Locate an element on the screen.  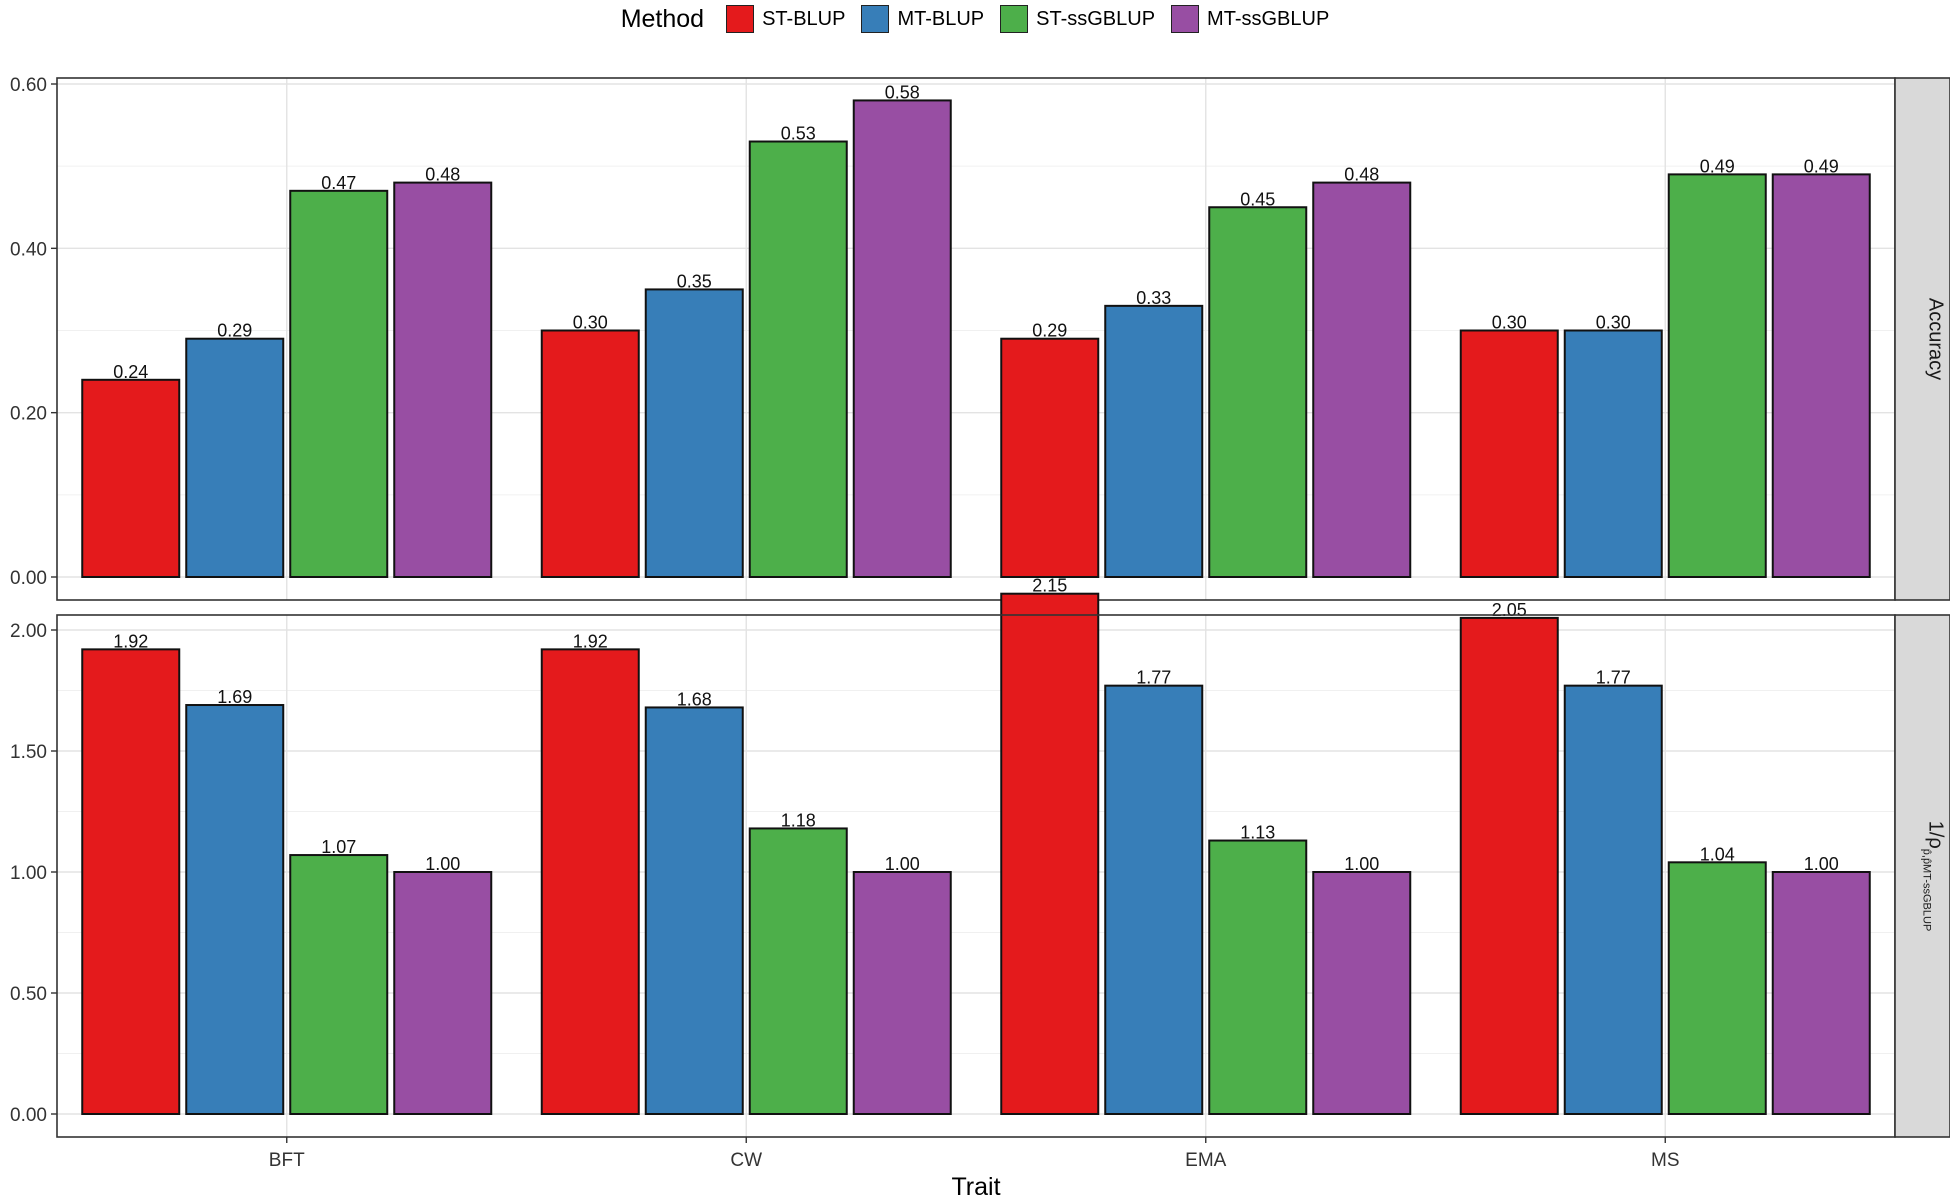
facet-strip-label: Accuracy is located at coordinates (1936, 339).